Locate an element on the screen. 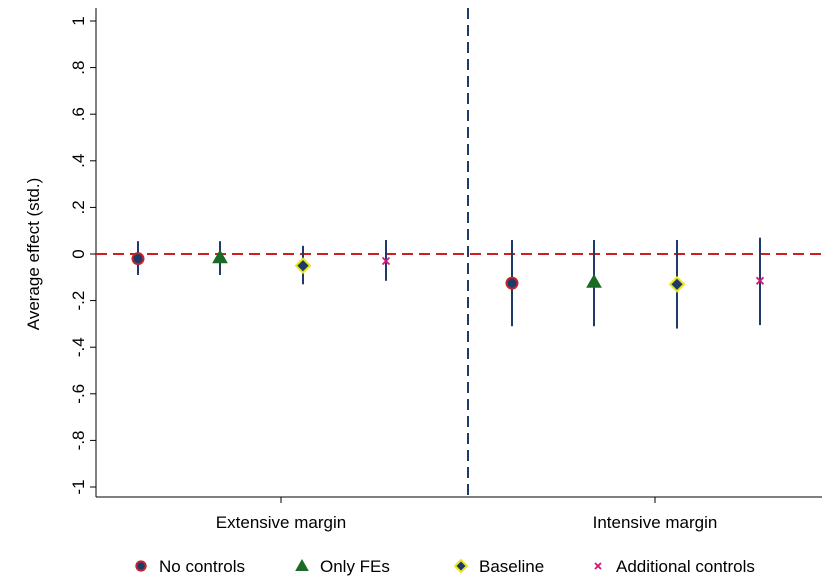  data-marks is located at coordinates (448, 283).